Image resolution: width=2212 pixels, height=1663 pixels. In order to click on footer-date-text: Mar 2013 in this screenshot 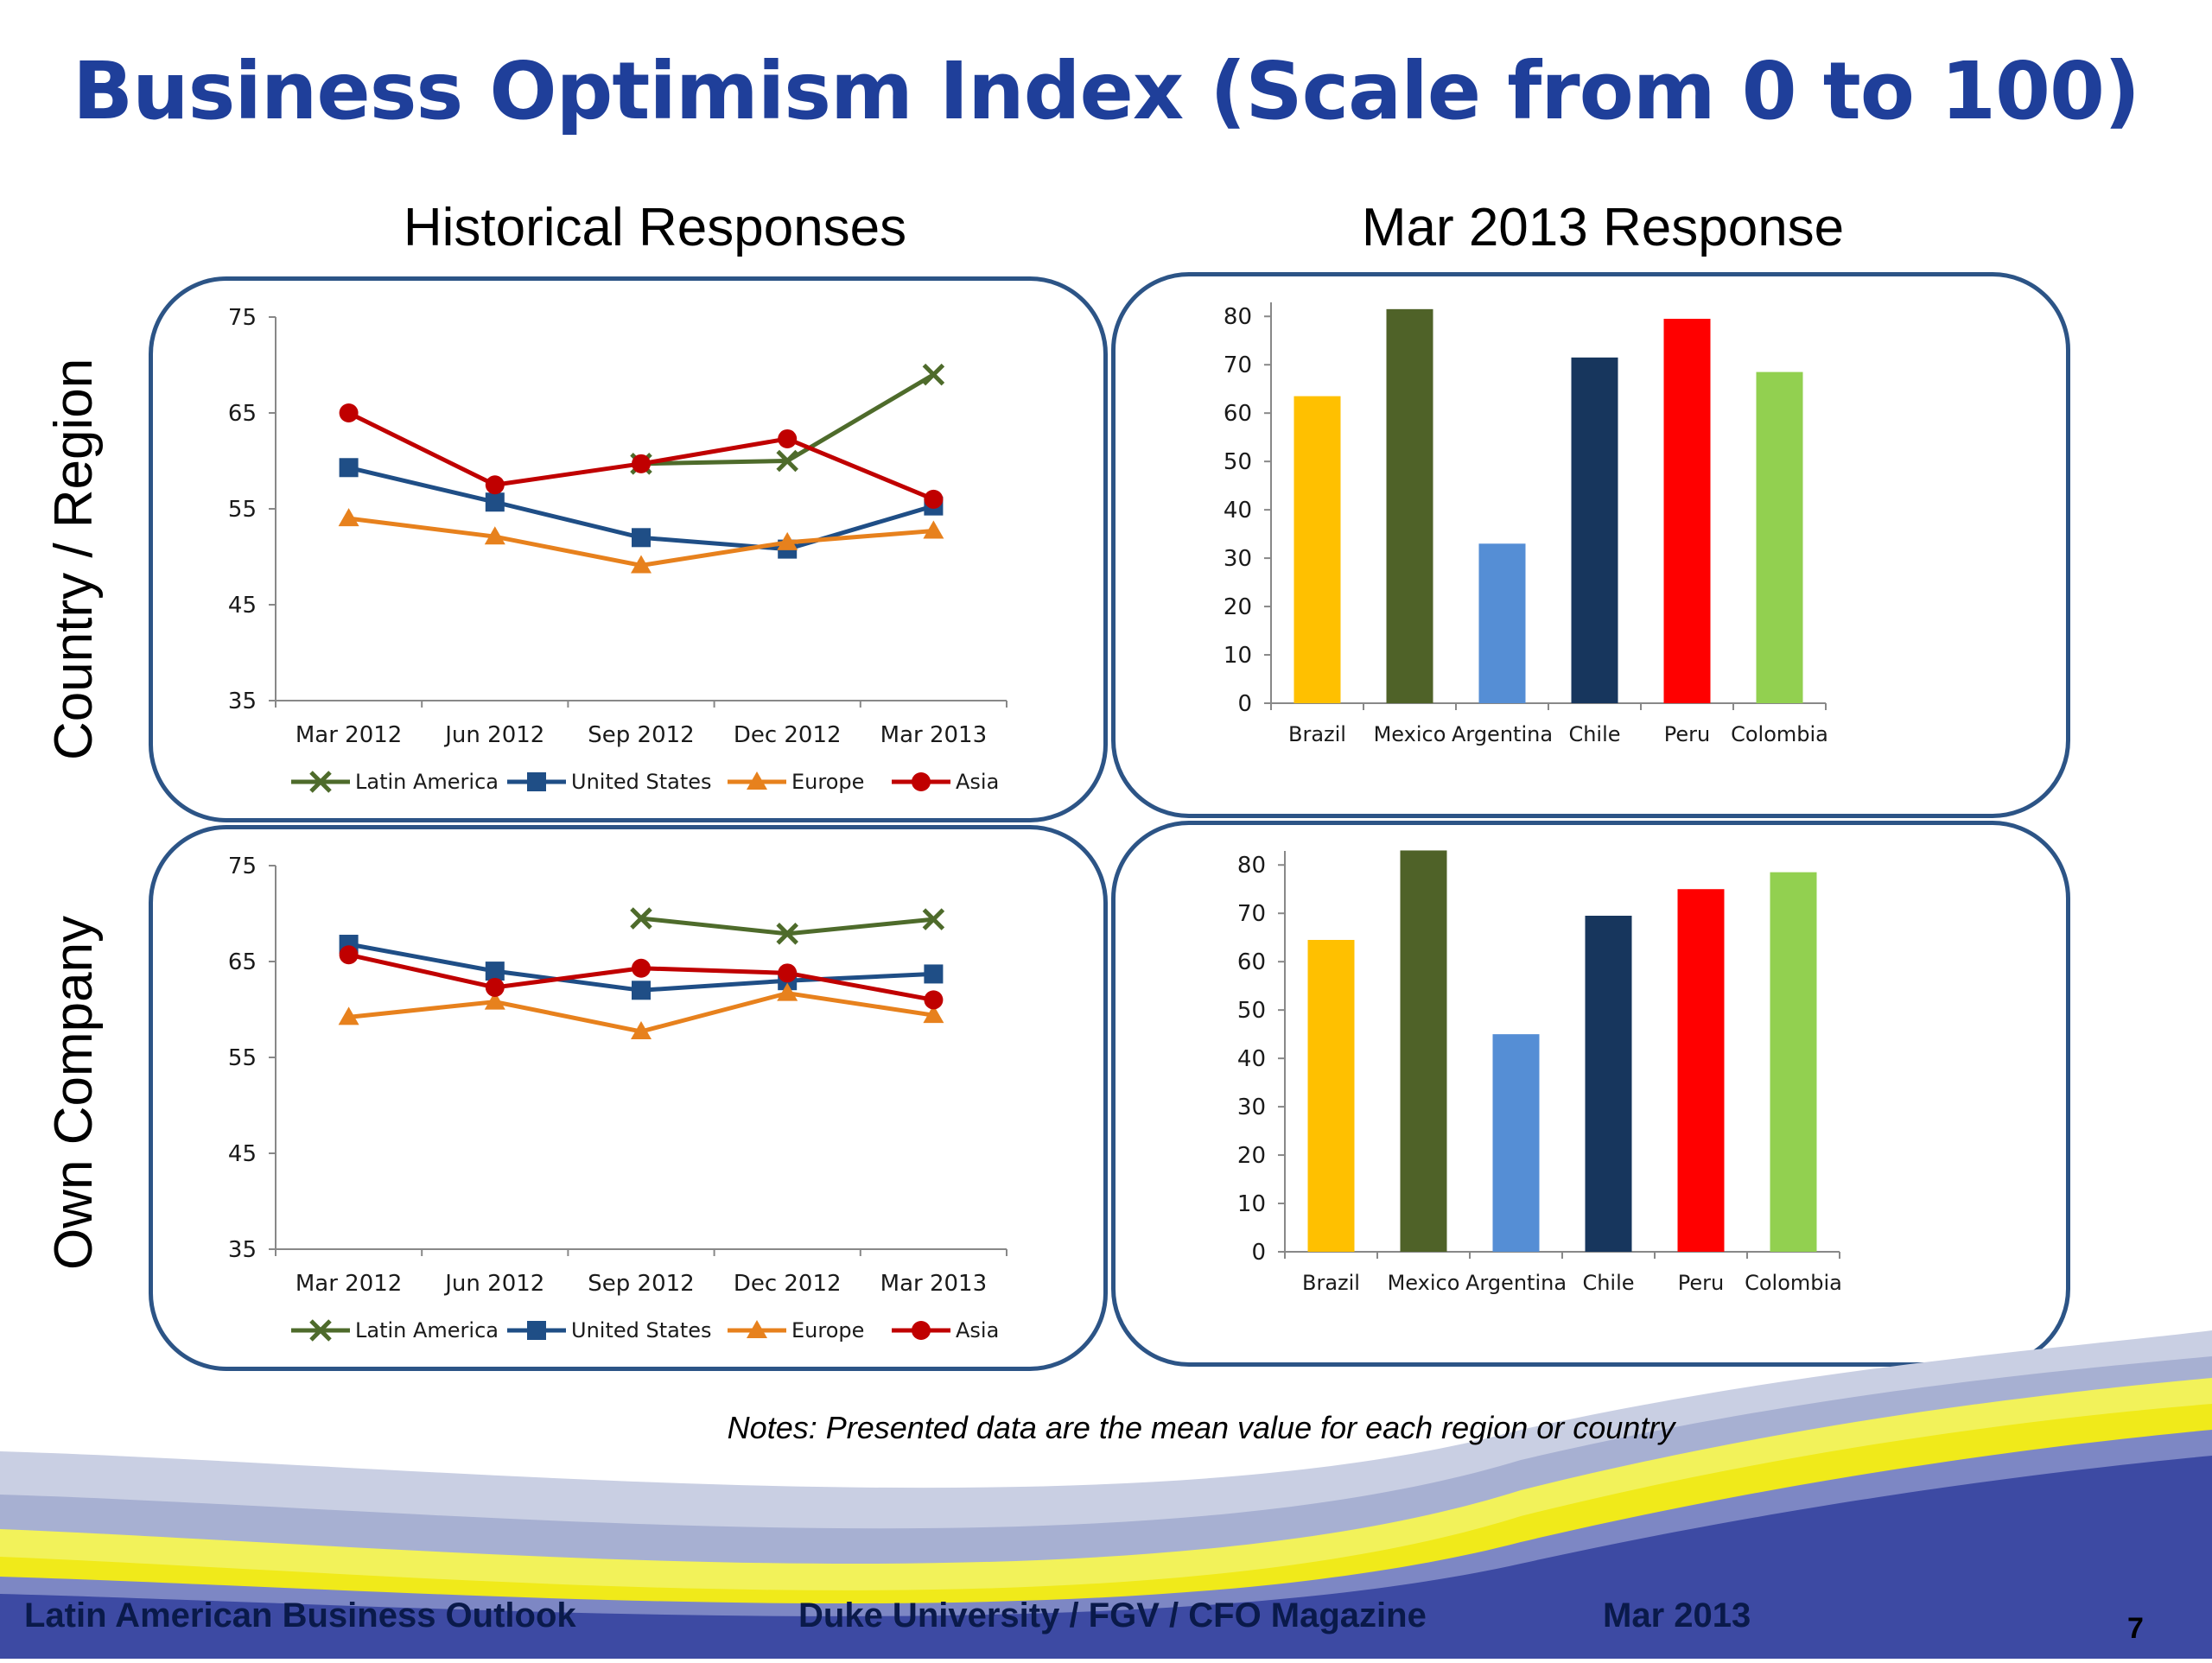, I will do `click(1677, 1615)`.